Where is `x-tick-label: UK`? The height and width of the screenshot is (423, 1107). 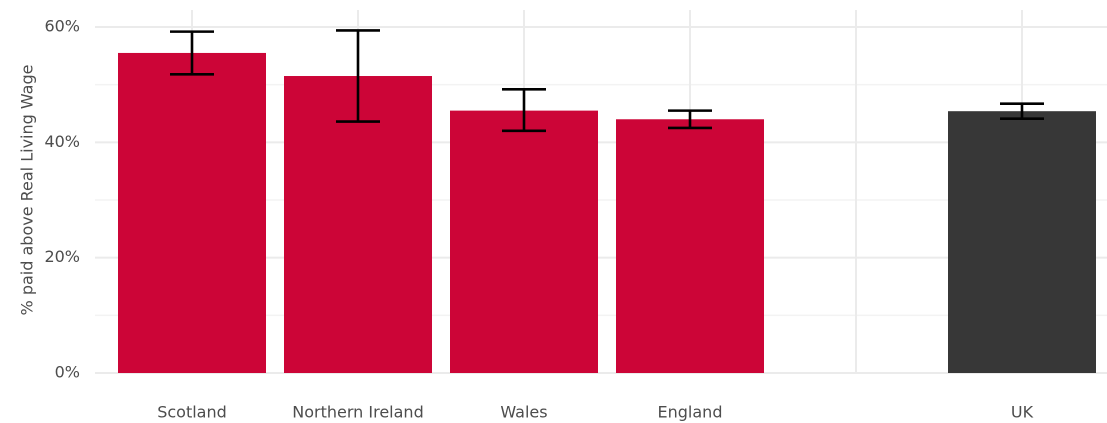
x-tick-label: UK is located at coordinates (1022, 412).